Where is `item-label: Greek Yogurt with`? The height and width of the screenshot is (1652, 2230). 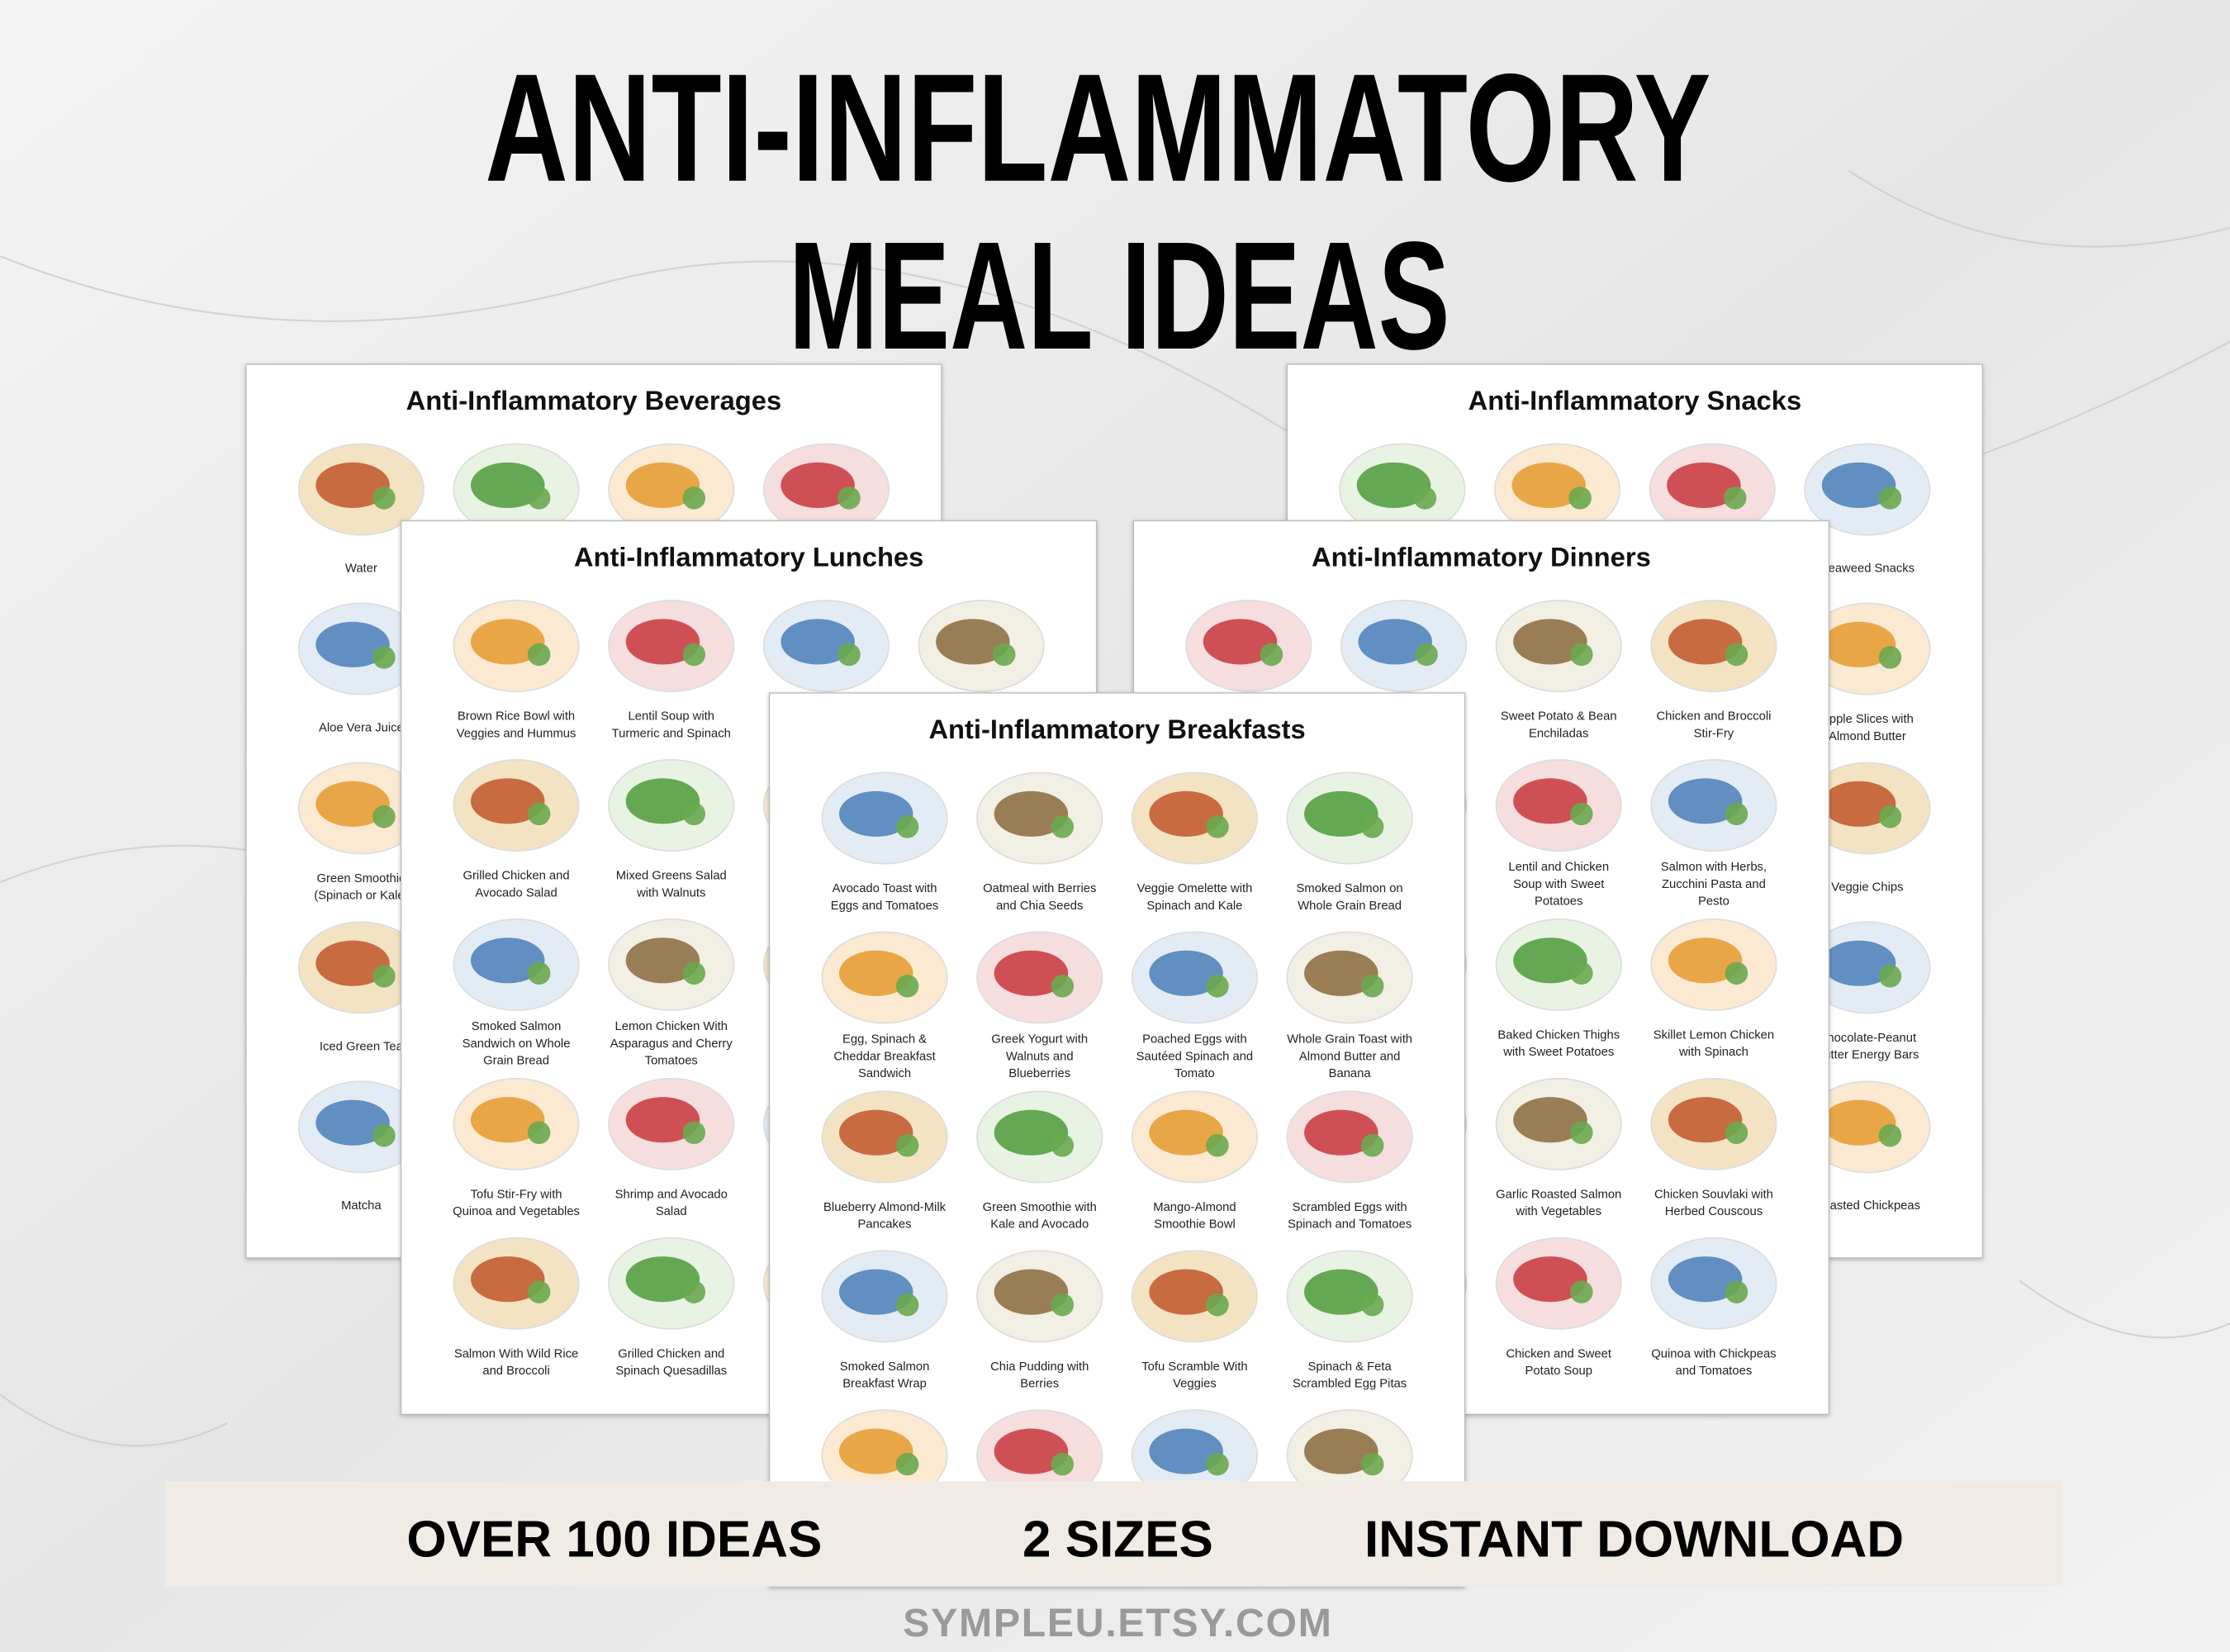 item-label: Greek Yogurt with is located at coordinates (1039, 1040).